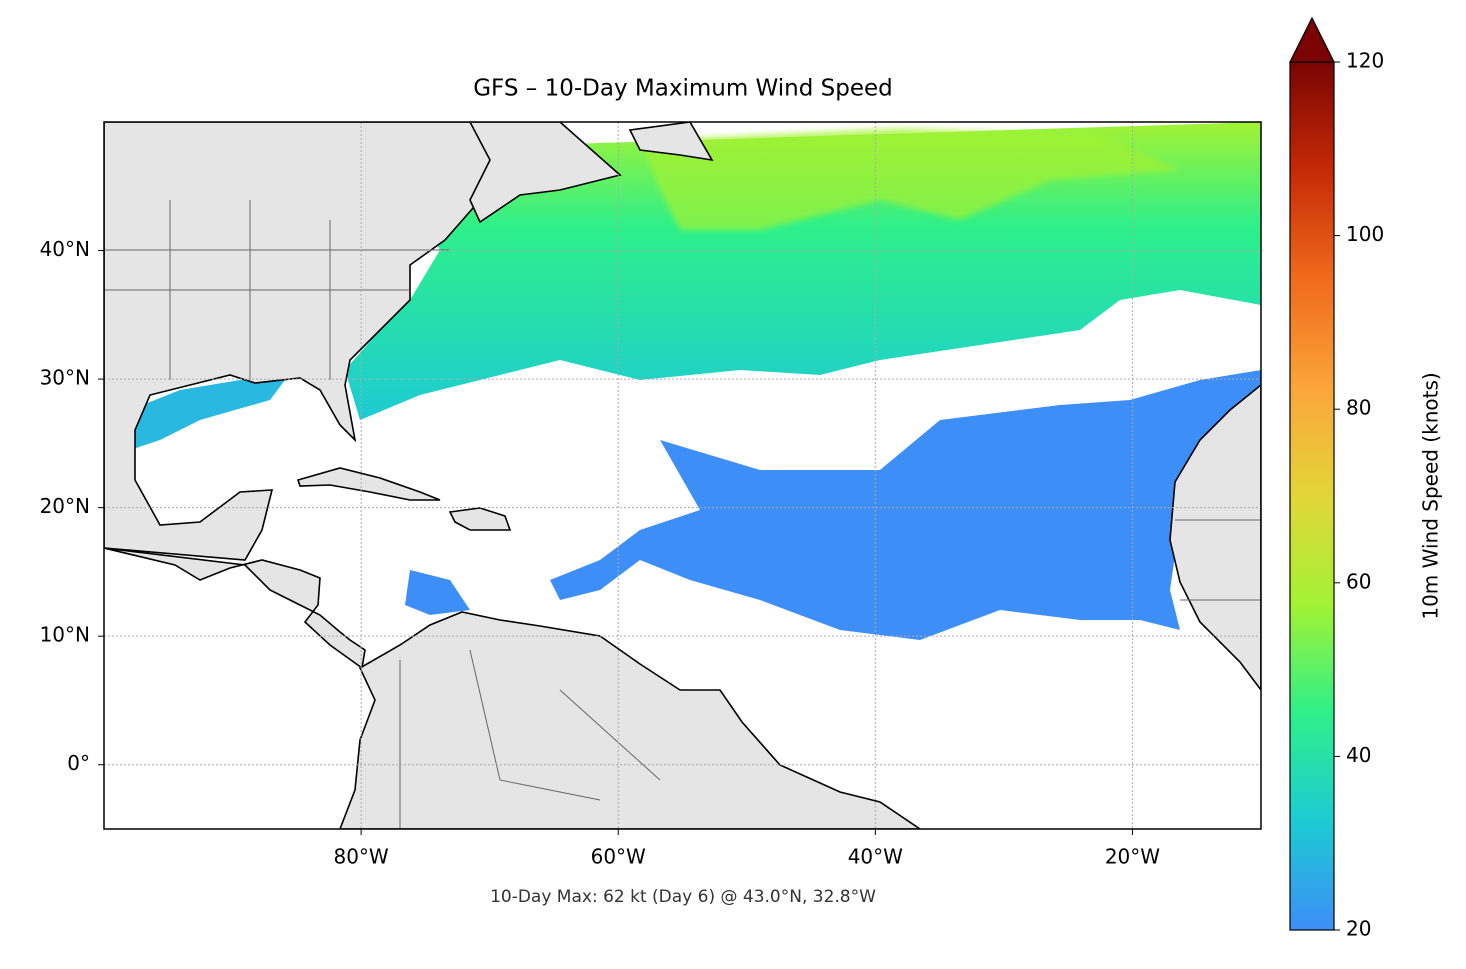 This screenshot has width=1466, height=969. I want to click on colorbar-tick-label: 100, so click(1365, 234).